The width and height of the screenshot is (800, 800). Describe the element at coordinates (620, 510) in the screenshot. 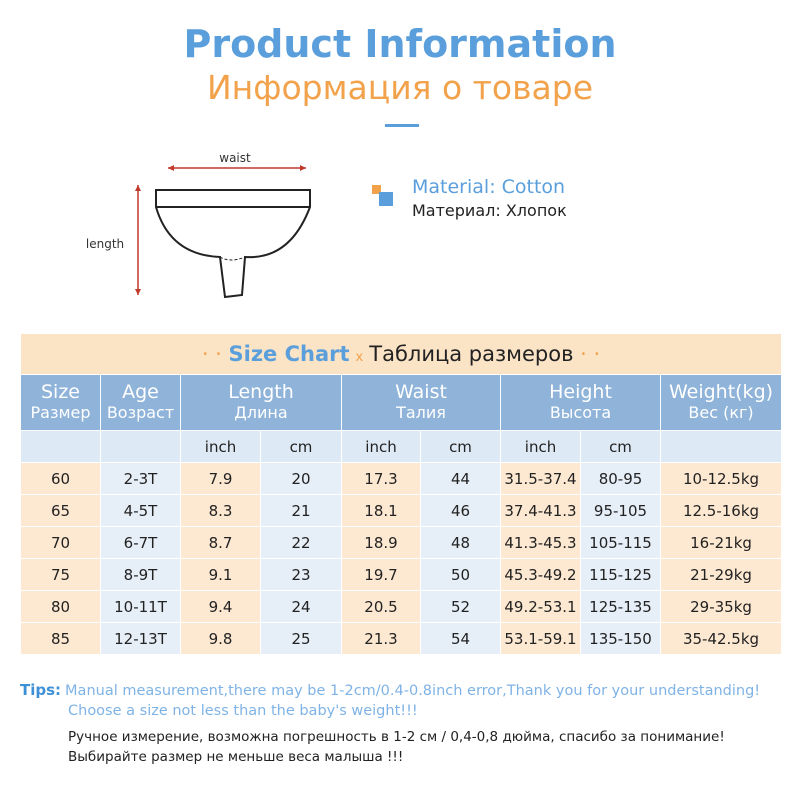

I see `cell: 95-105` at that location.